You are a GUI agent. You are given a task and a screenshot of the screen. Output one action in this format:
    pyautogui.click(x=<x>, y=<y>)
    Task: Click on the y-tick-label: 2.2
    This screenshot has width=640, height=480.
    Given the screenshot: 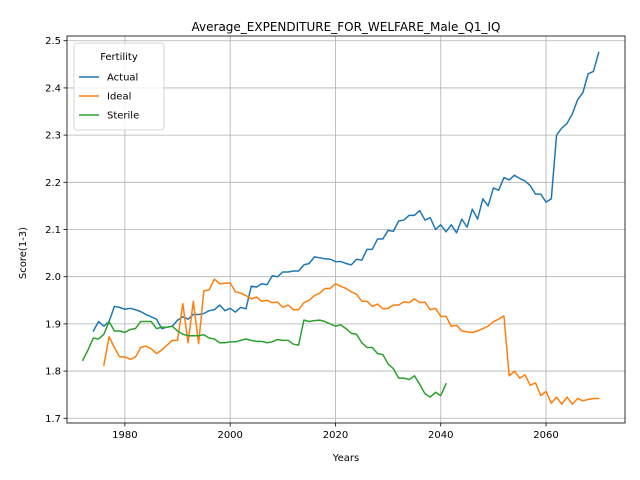 What is the action you would take?
    pyautogui.click(x=53, y=183)
    